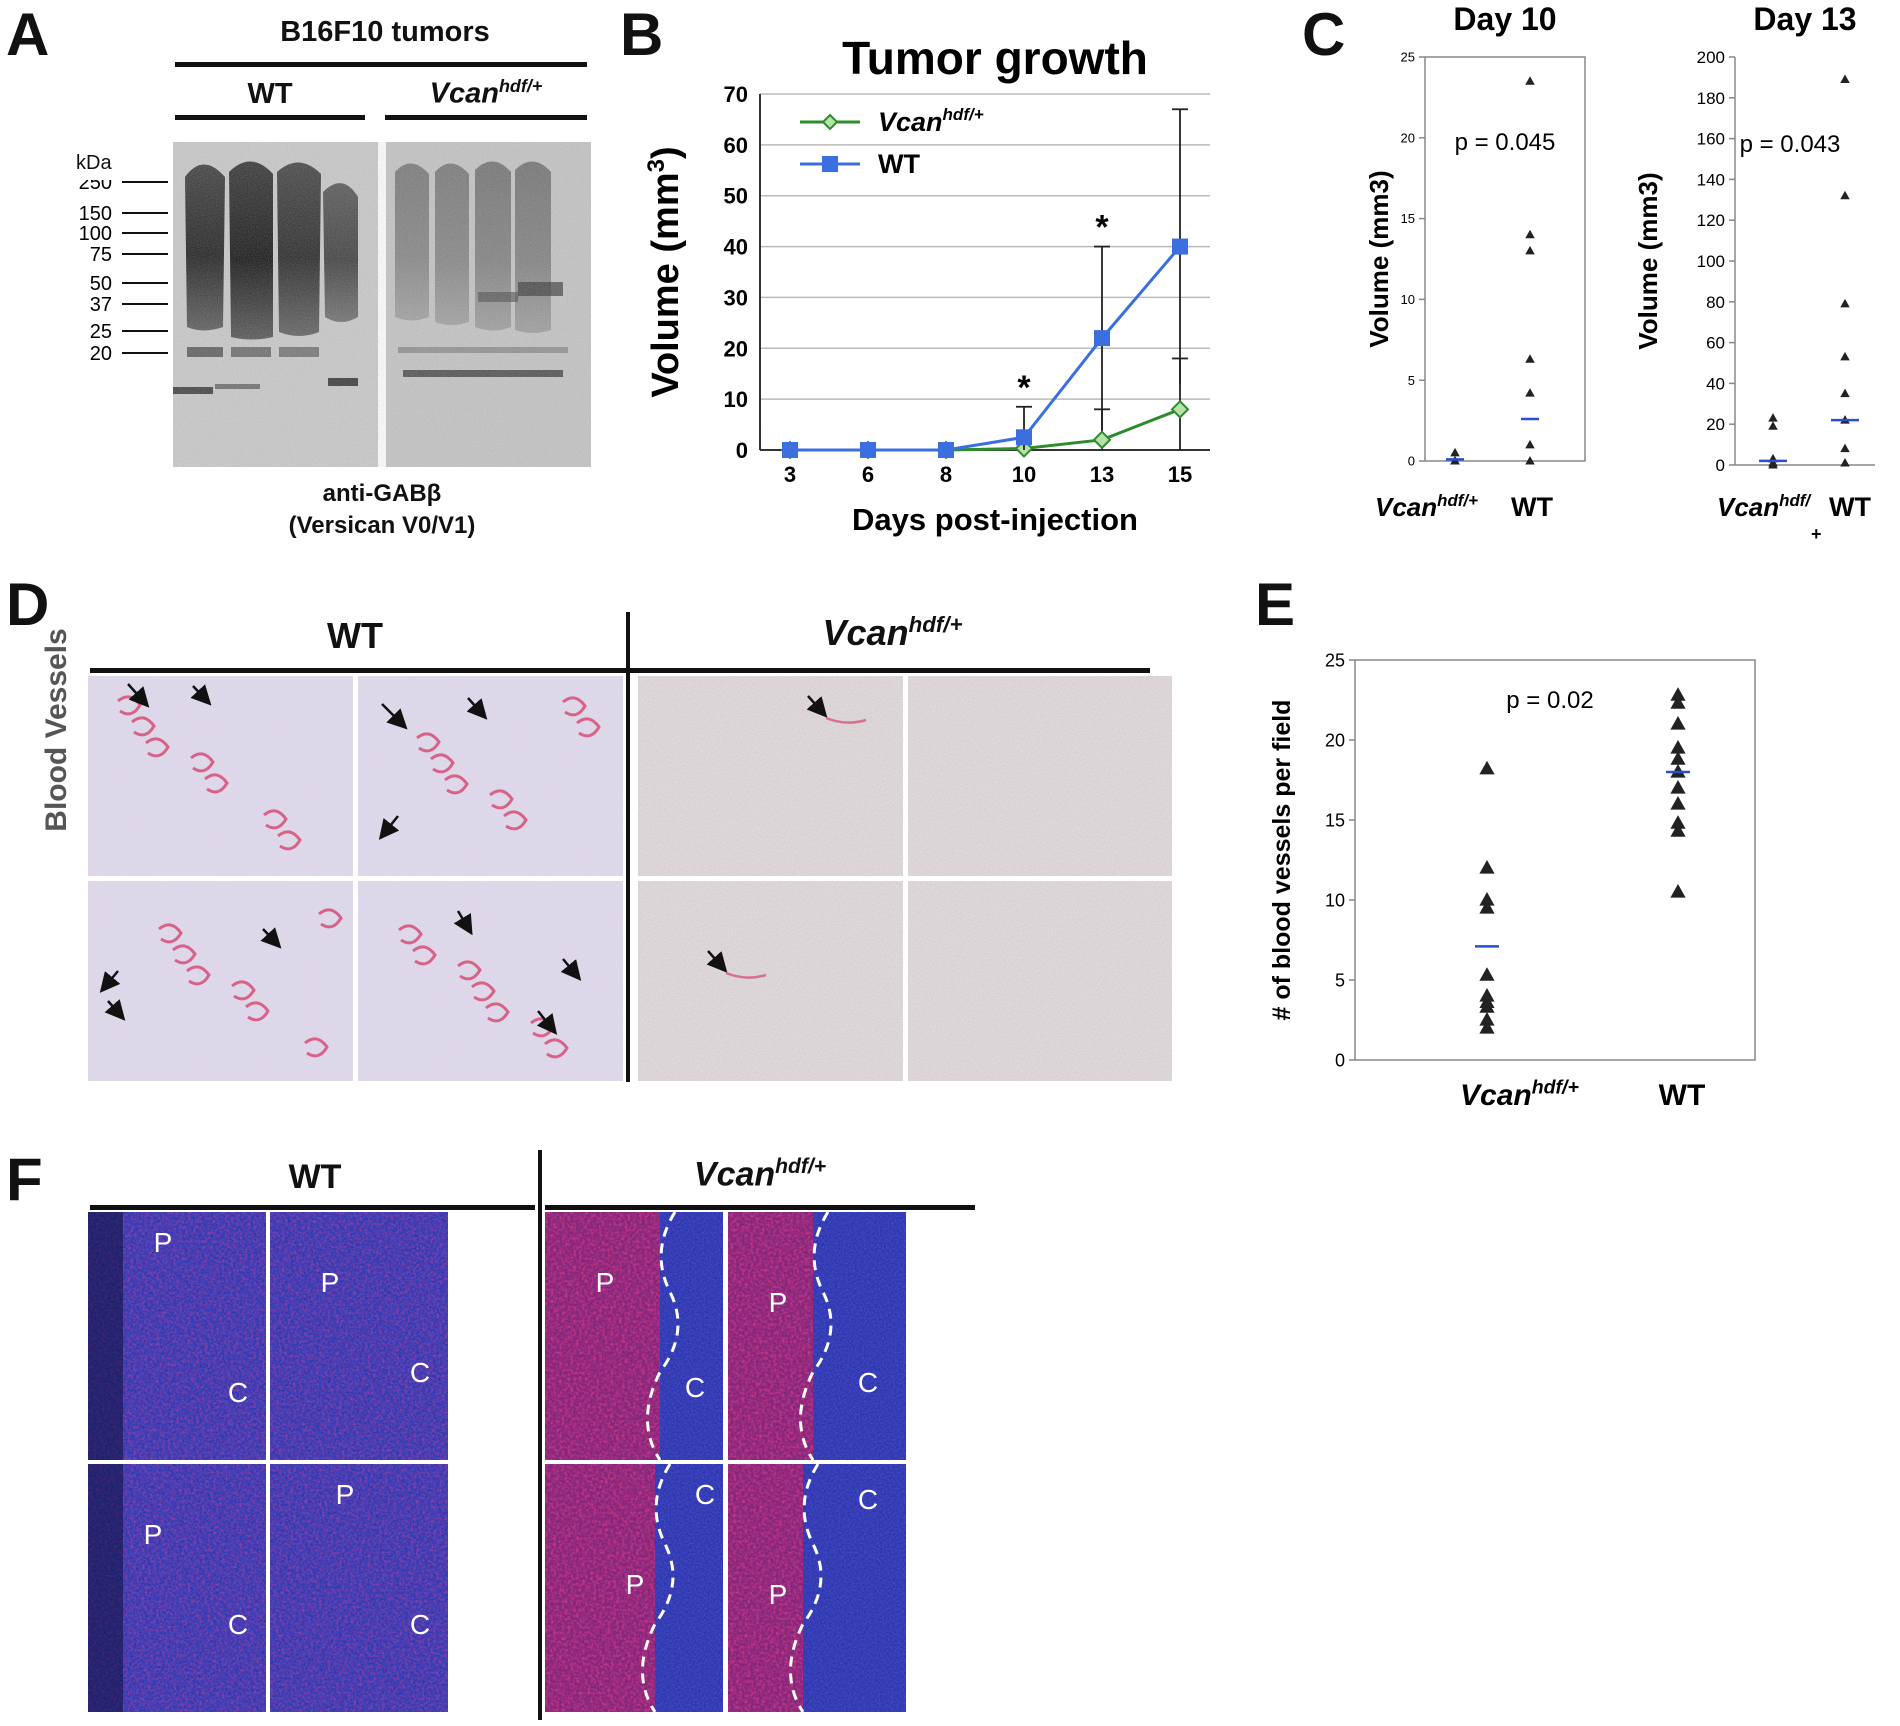 This screenshot has width=1900, height=1726. Describe the element at coordinates (540, 1435) in the screenshot. I see `panel-f-divider` at that location.